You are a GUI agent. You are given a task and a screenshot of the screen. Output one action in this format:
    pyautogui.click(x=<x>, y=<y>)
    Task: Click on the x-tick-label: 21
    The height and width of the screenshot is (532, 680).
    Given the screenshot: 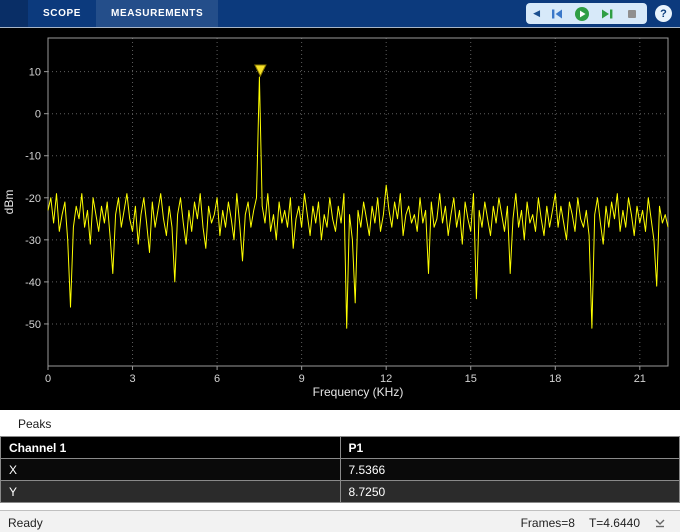 What is the action you would take?
    pyautogui.click(x=640, y=379)
    